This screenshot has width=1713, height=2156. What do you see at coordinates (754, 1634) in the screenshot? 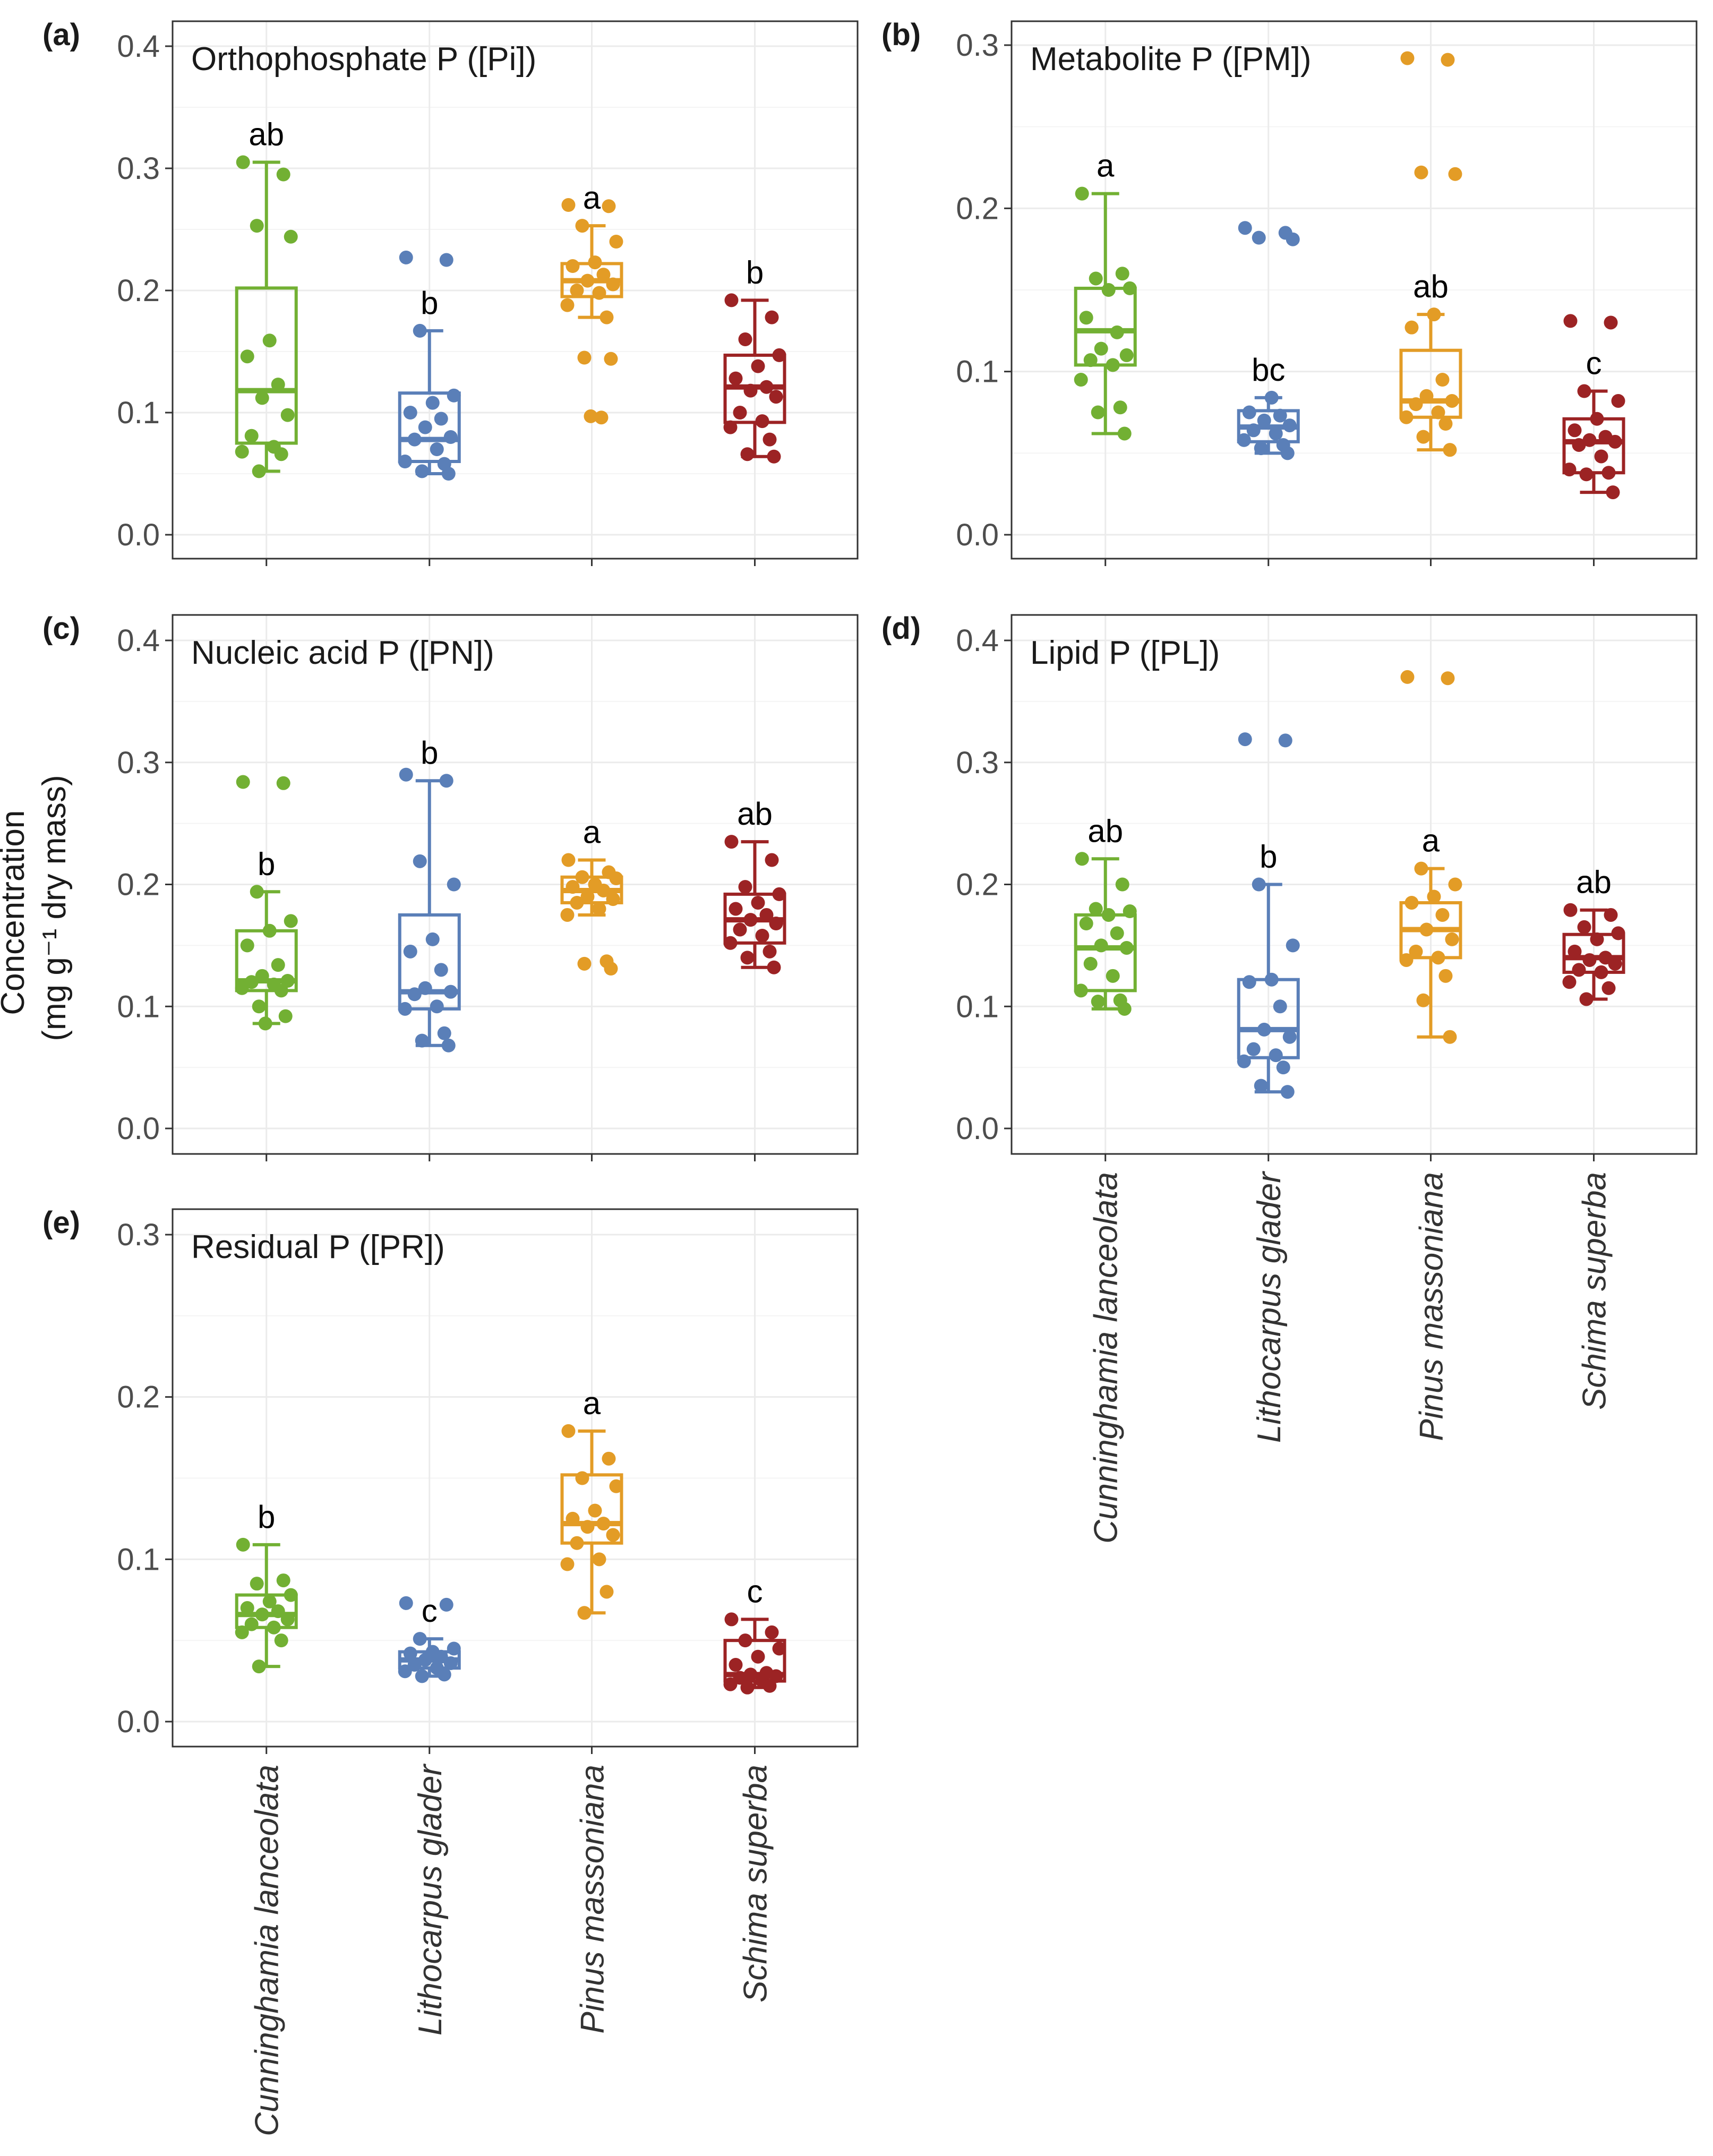
I see `box-group-3: c` at bounding box center [754, 1634].